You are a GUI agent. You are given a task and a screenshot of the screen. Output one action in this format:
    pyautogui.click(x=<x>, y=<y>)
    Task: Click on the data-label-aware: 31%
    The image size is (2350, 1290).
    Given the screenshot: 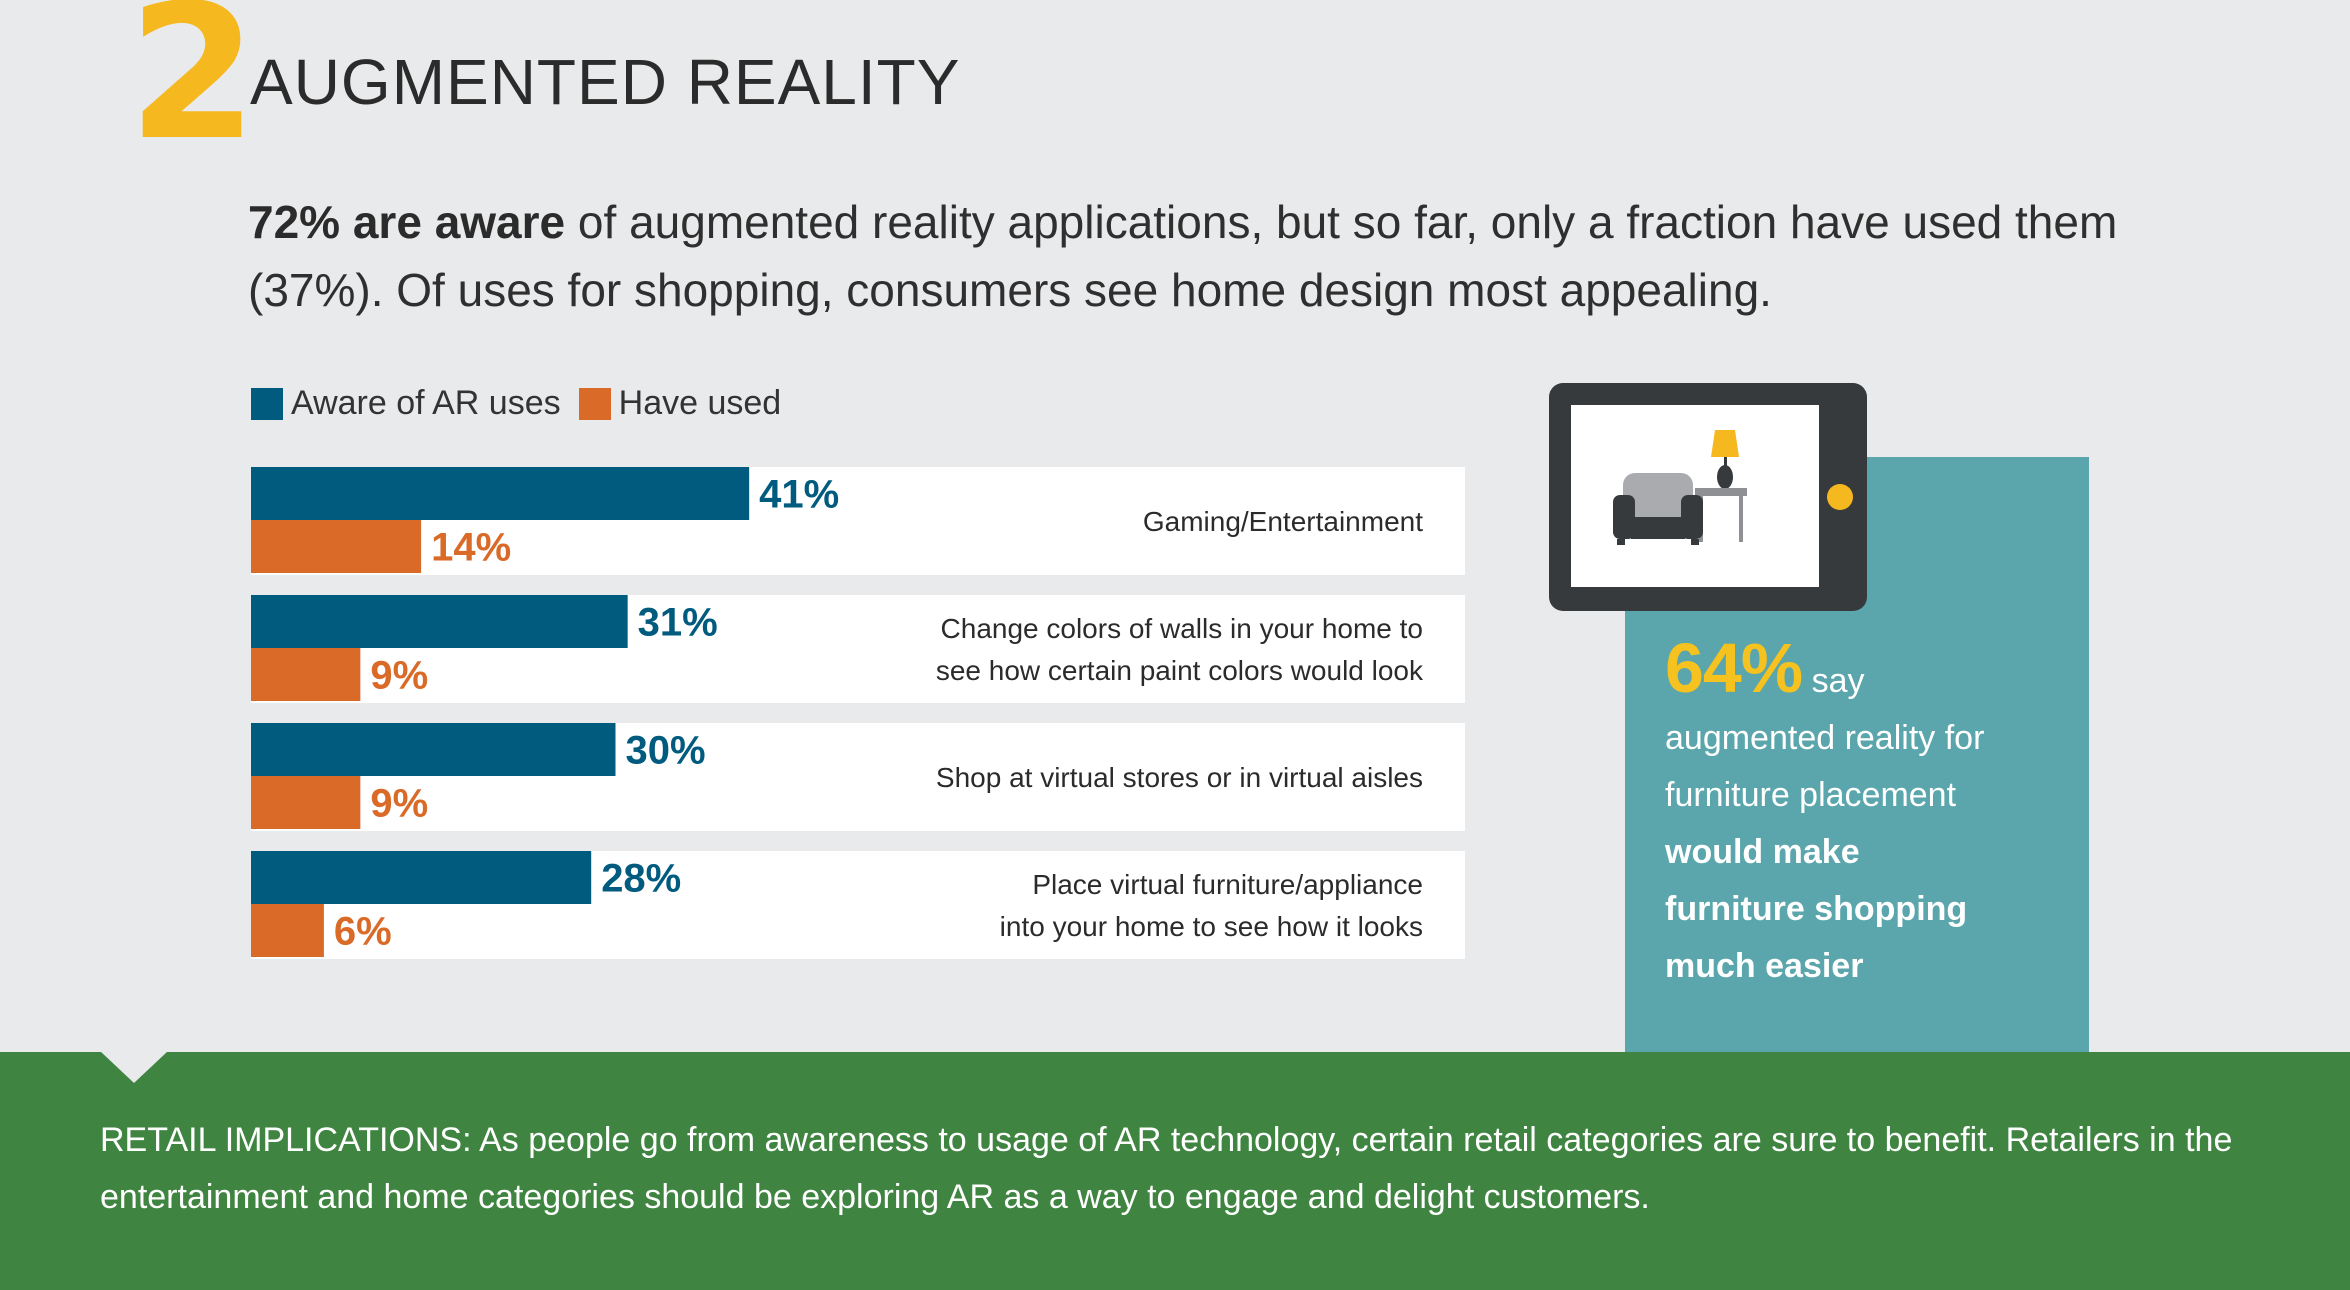 What is the action you would take?
    pyautogui.click(x=678, y=623)
    